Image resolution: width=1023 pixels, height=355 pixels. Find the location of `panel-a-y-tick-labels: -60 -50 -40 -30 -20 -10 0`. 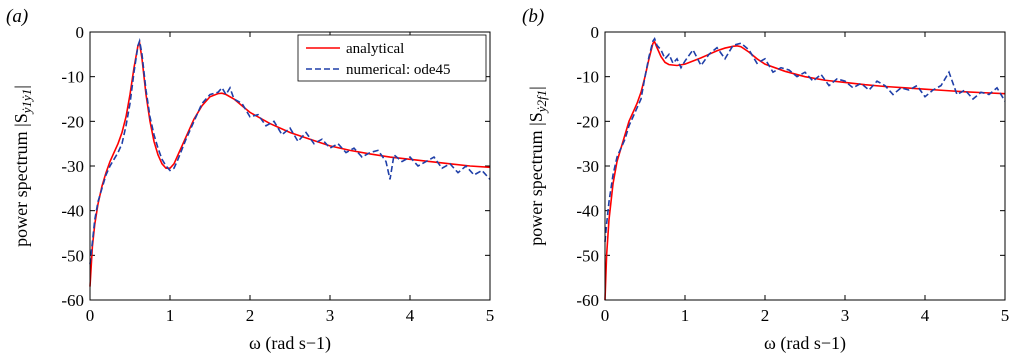

panel-a-y-tick-labels: -60 -50 -40 -30 -20 -10 0 is located at coordinates (72, 166).